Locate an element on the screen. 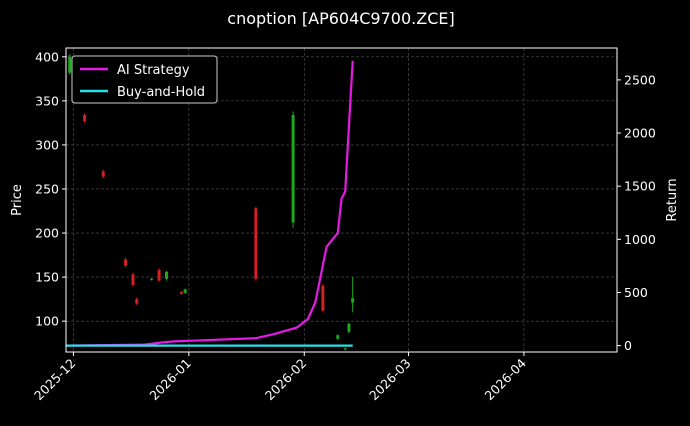 This screenshot has width=690, height=426. y-tick-label-left: 400 is located at coordinates (47, 56).